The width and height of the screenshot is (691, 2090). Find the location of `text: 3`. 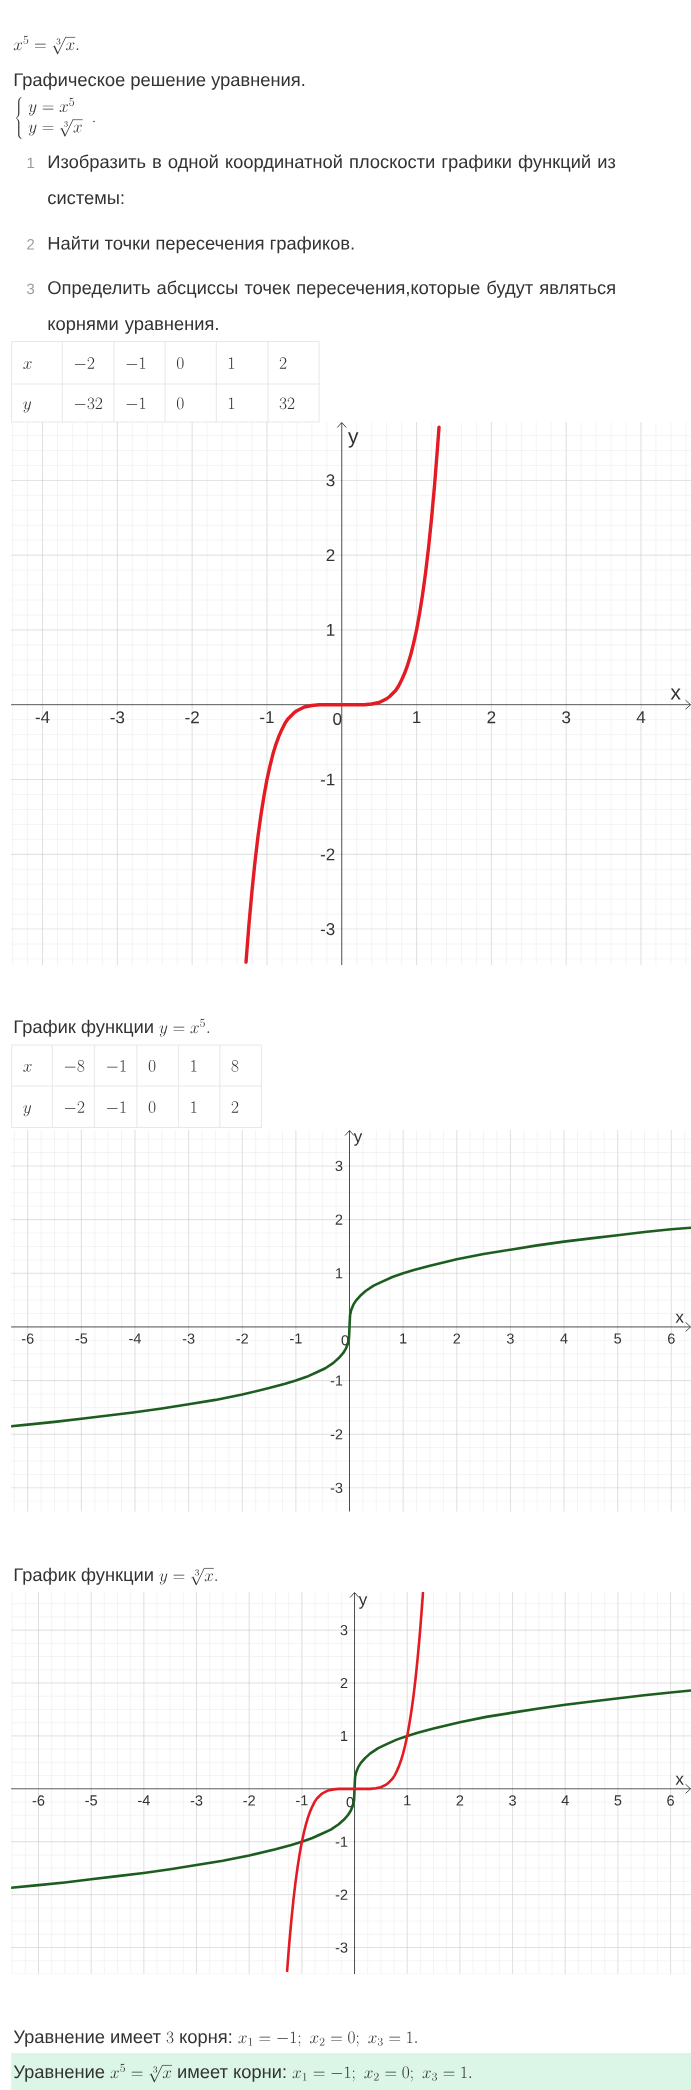

text: 3 is located at coordinates (30, 289).